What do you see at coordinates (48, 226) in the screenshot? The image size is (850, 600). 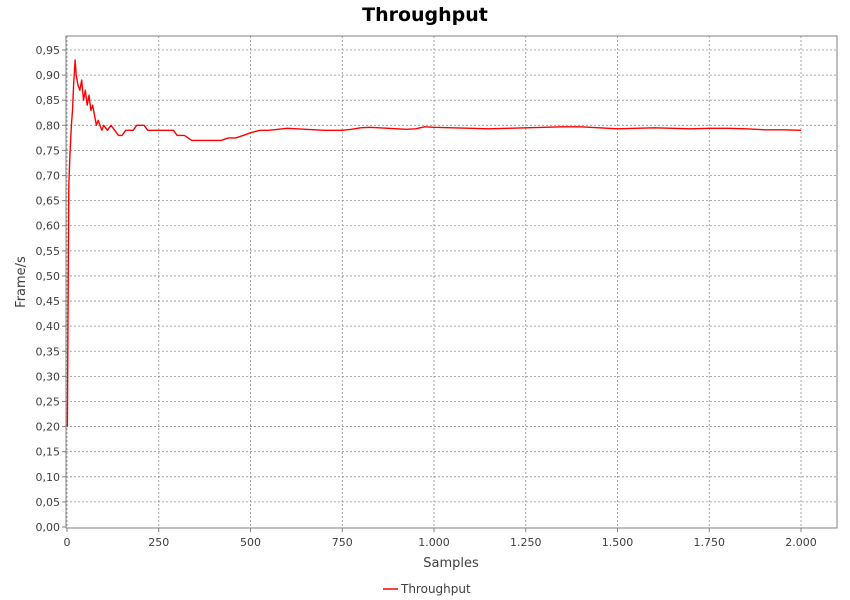 I see `y-tick-label: 0,60` at bounding box center [48, 226].